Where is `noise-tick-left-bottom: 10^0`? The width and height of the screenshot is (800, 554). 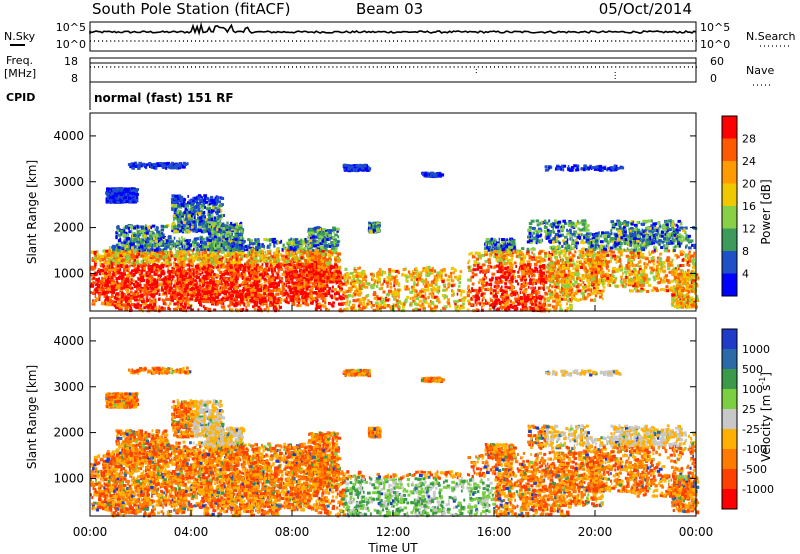
noise-tick-left-bottom: 10^0 is located at coordinates (71, 44).